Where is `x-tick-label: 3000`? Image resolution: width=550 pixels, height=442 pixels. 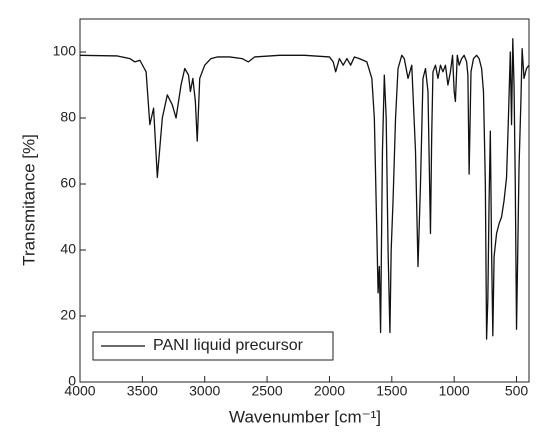 x-tick-label: 3000 is located at coordinates (204, 391).